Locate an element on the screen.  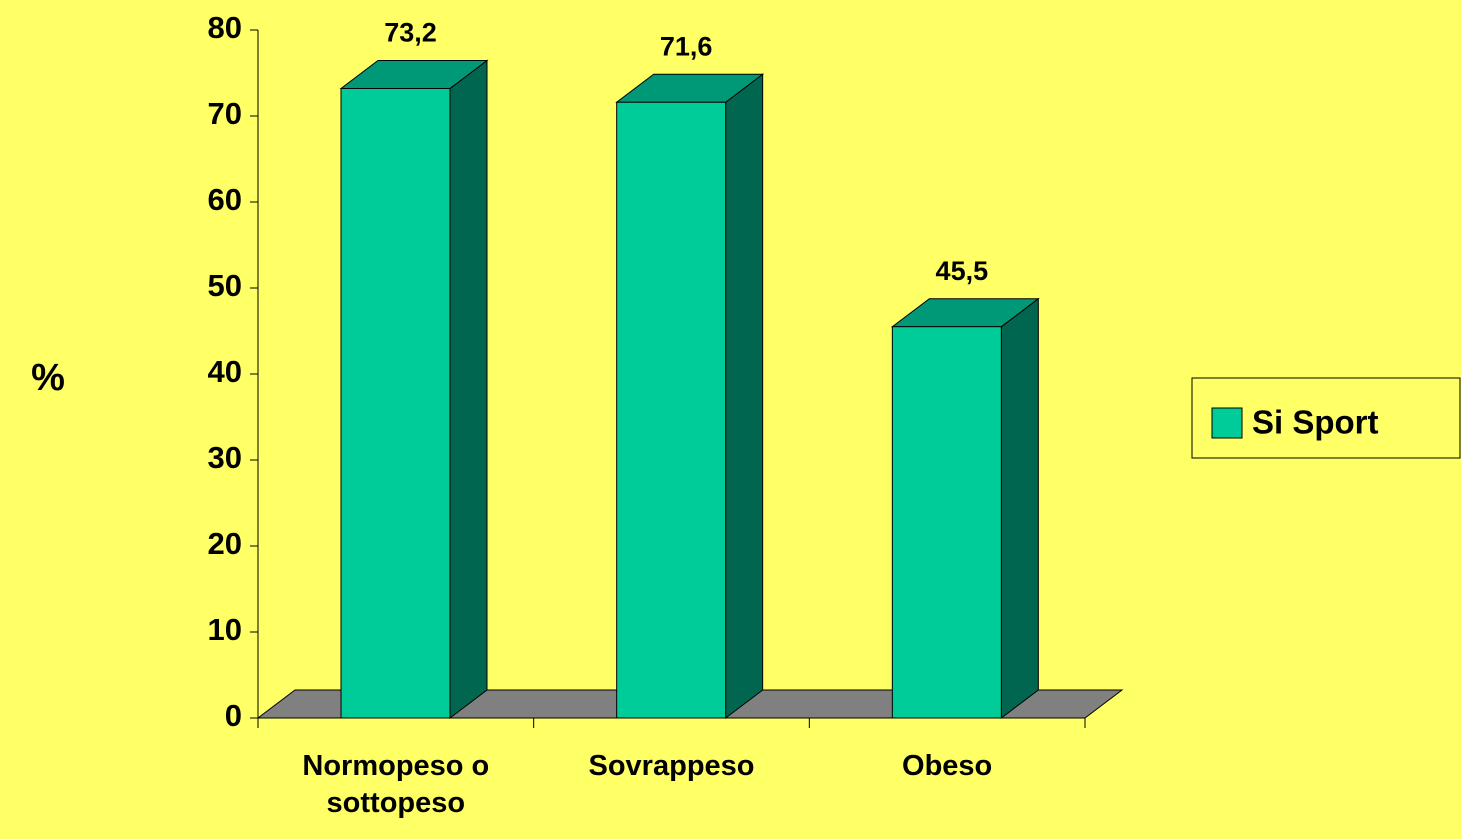
y-tick-label: 10 is located at coordinates (225, 629).